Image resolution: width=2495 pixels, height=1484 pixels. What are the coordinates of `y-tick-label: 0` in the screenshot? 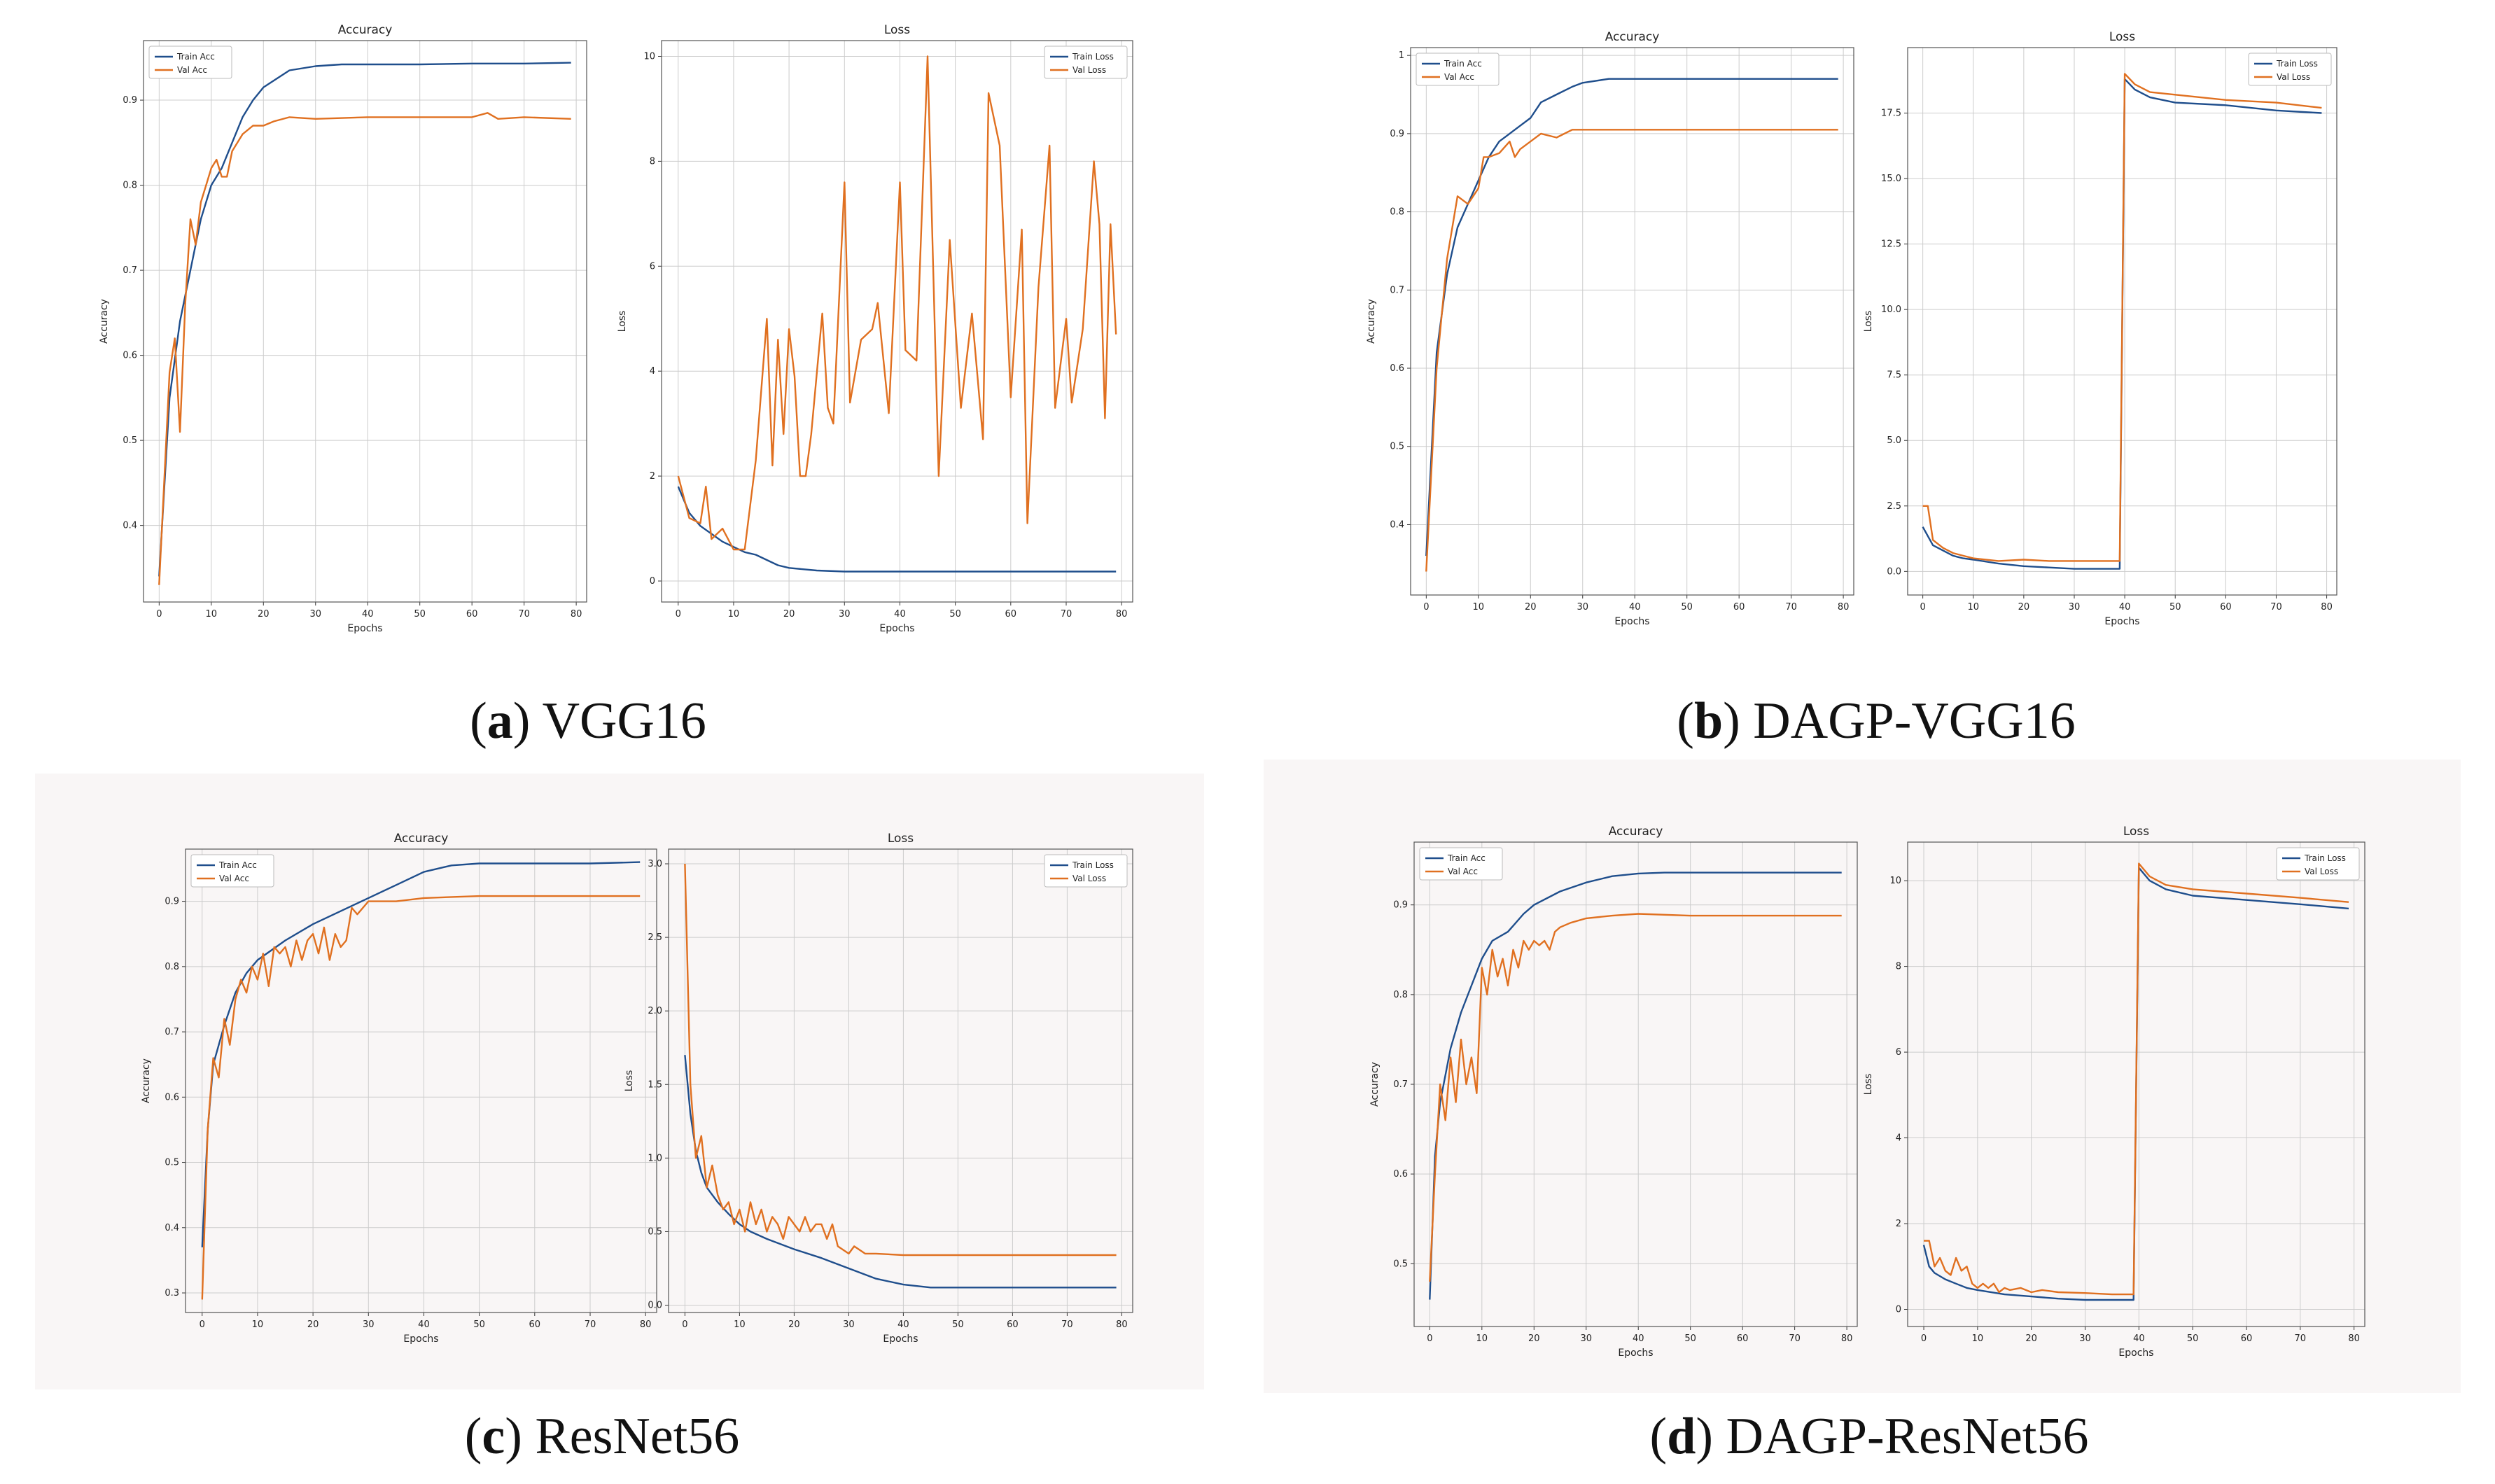 It's located at (1898, 1310).